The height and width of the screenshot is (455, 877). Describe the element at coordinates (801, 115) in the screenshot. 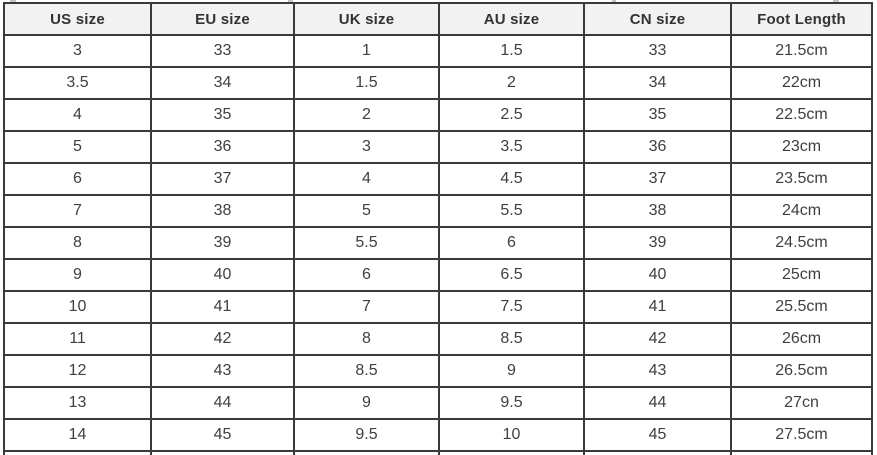

I see `table-cell: 22.5cm` at that location.